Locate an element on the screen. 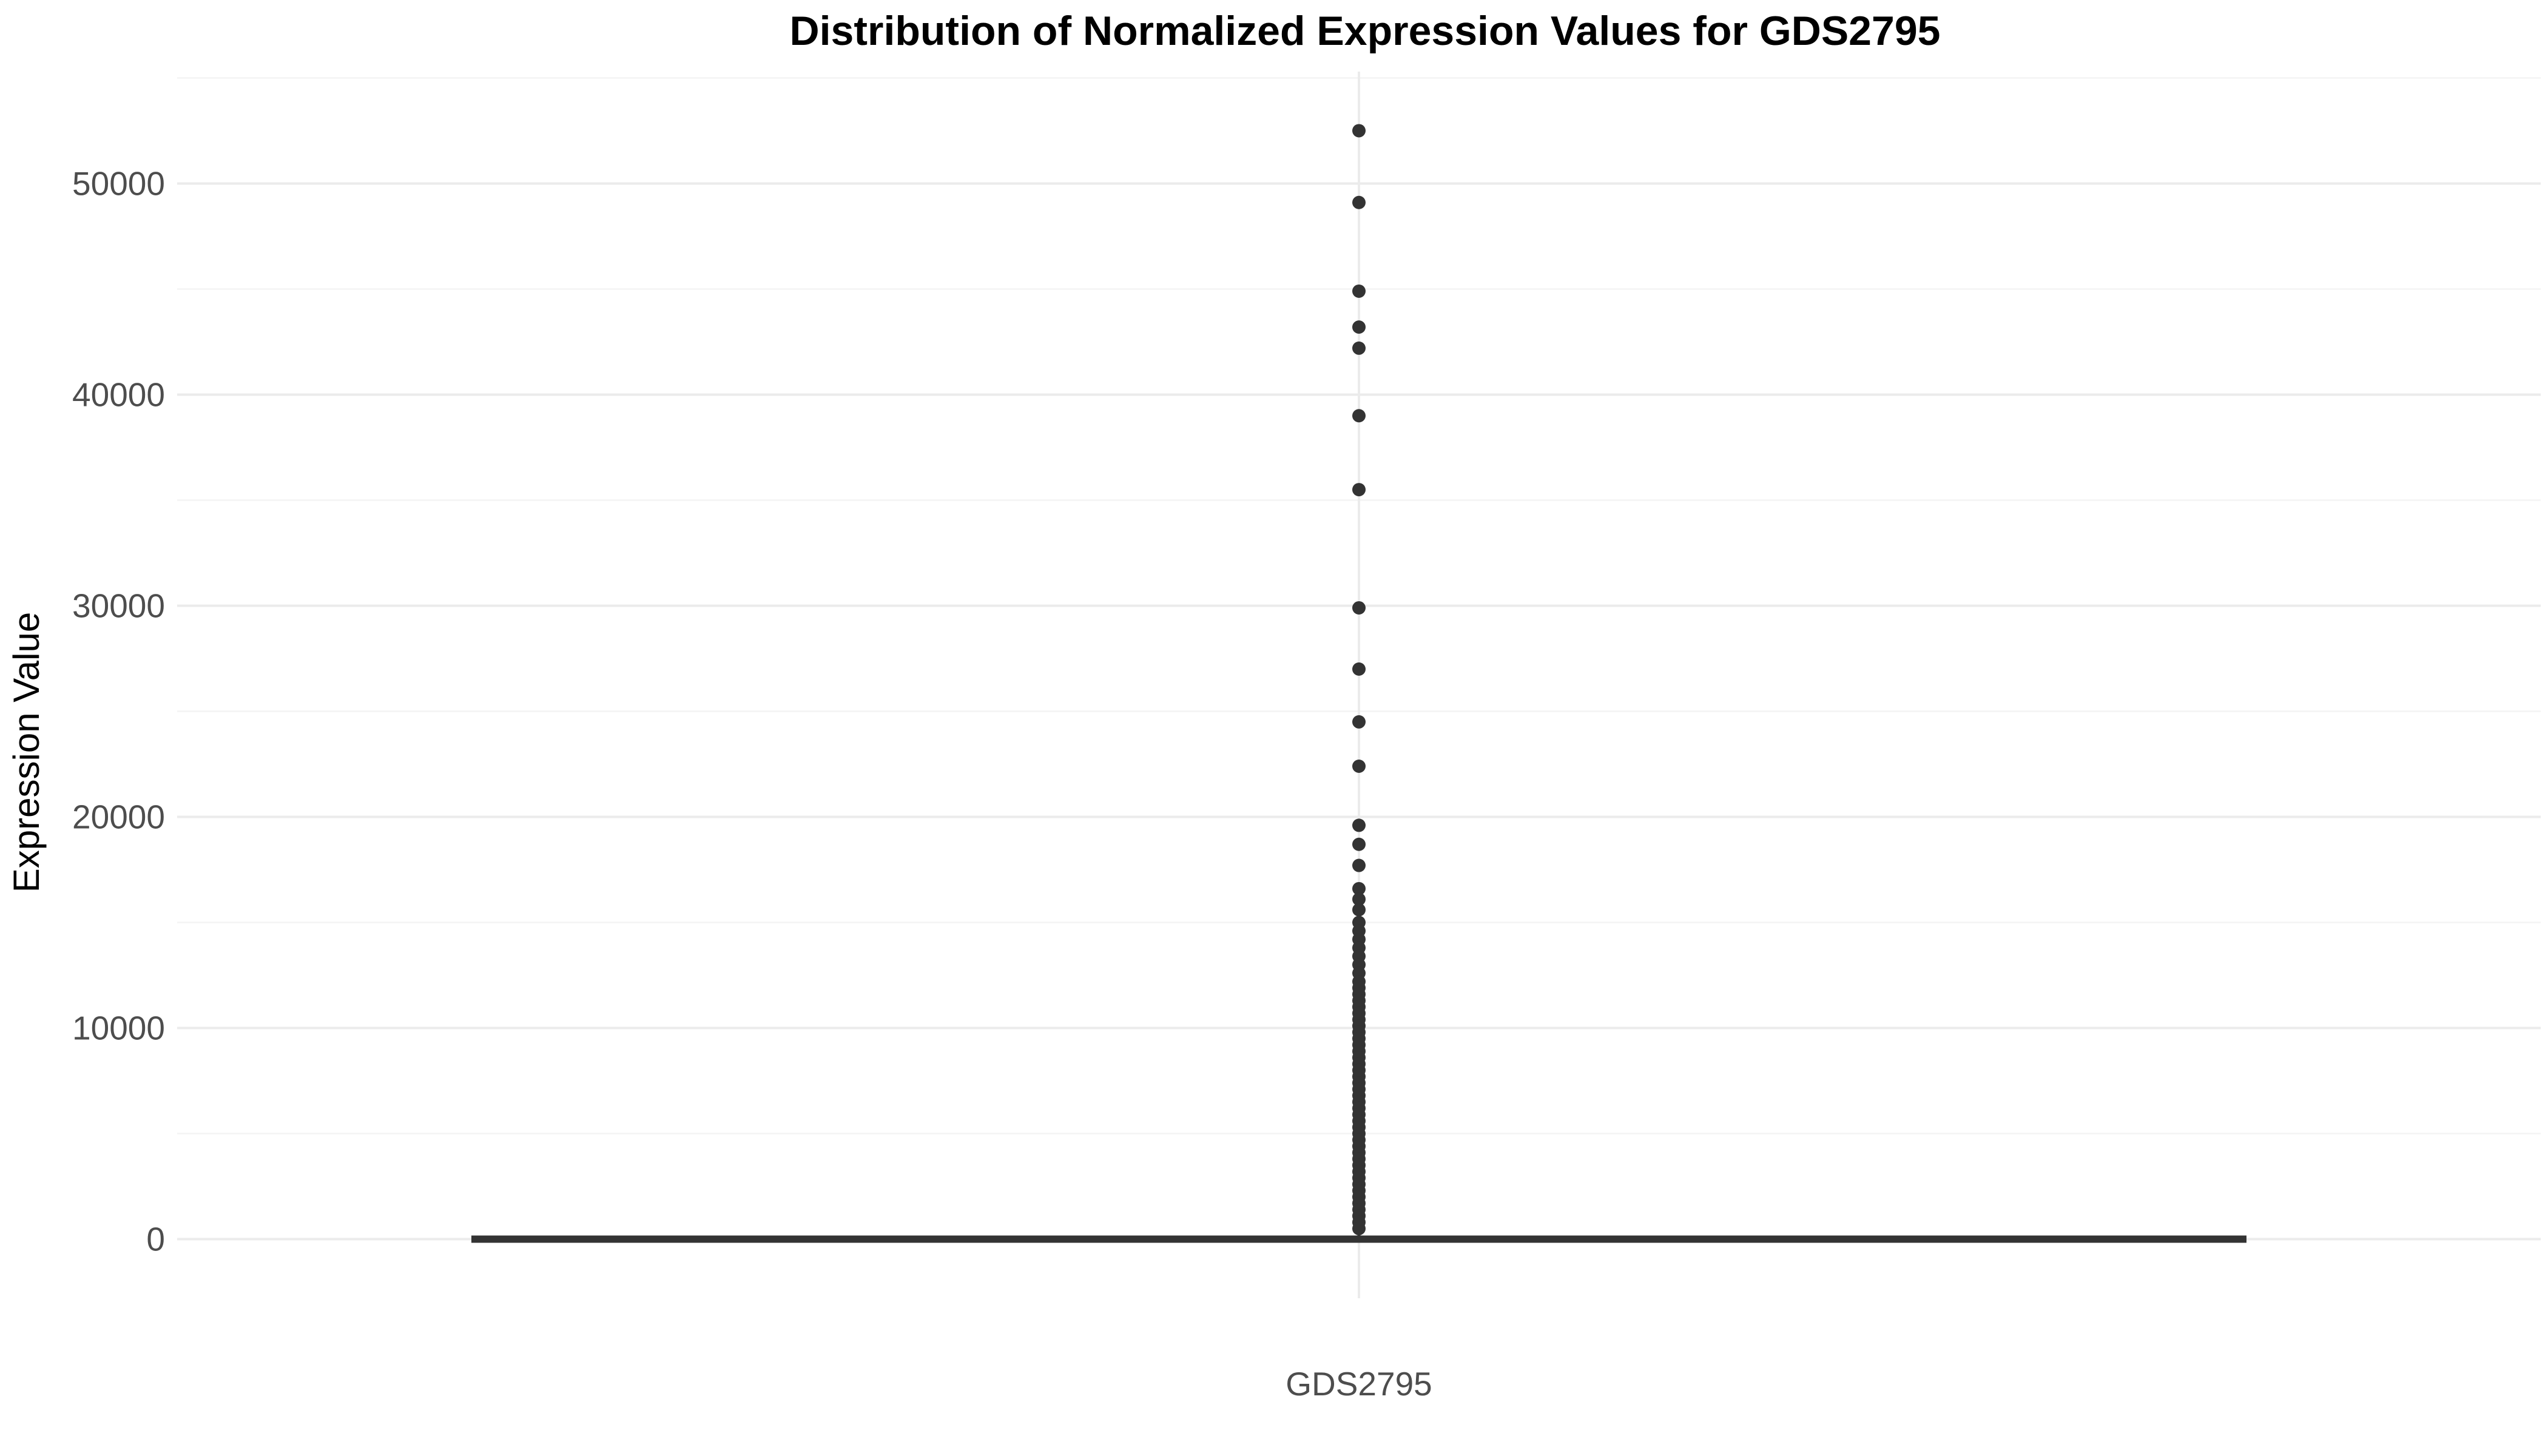  y-tick-label: 30000 is located at coordinates (118, 605).